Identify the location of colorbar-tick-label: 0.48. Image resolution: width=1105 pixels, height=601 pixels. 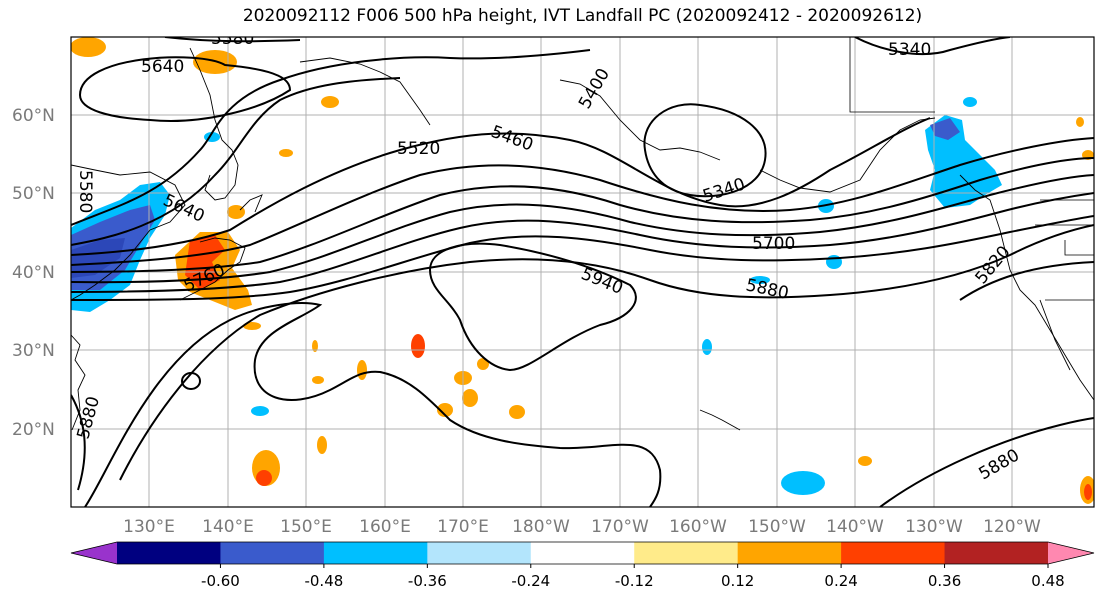
(1047, 581).